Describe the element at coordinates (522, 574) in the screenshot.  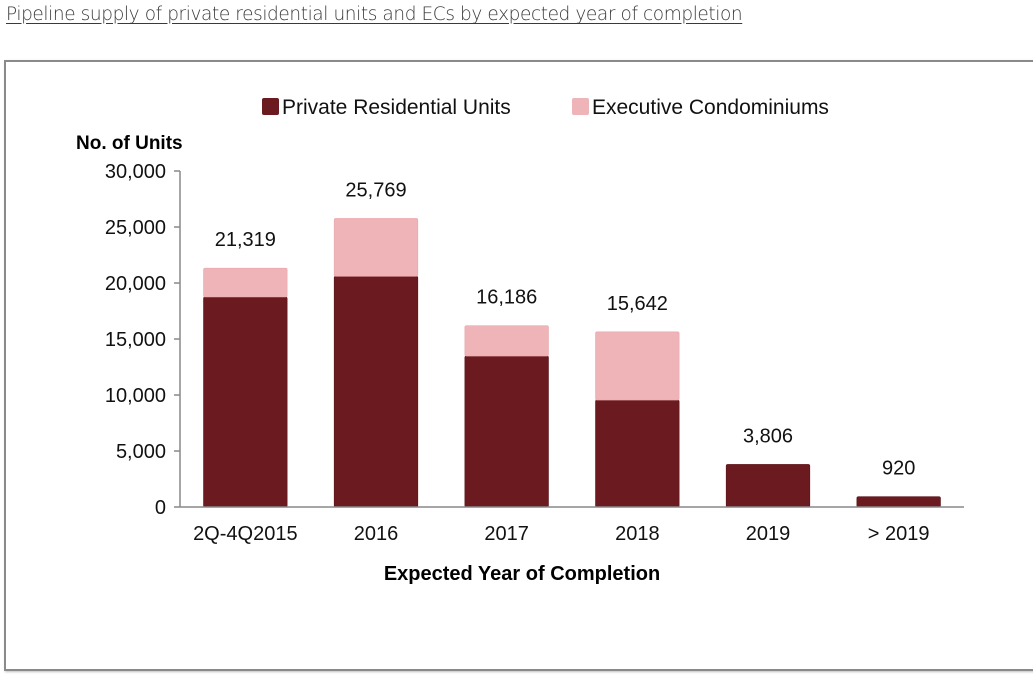
I see `x-axis-title: Expected Year of Completion` at that location.